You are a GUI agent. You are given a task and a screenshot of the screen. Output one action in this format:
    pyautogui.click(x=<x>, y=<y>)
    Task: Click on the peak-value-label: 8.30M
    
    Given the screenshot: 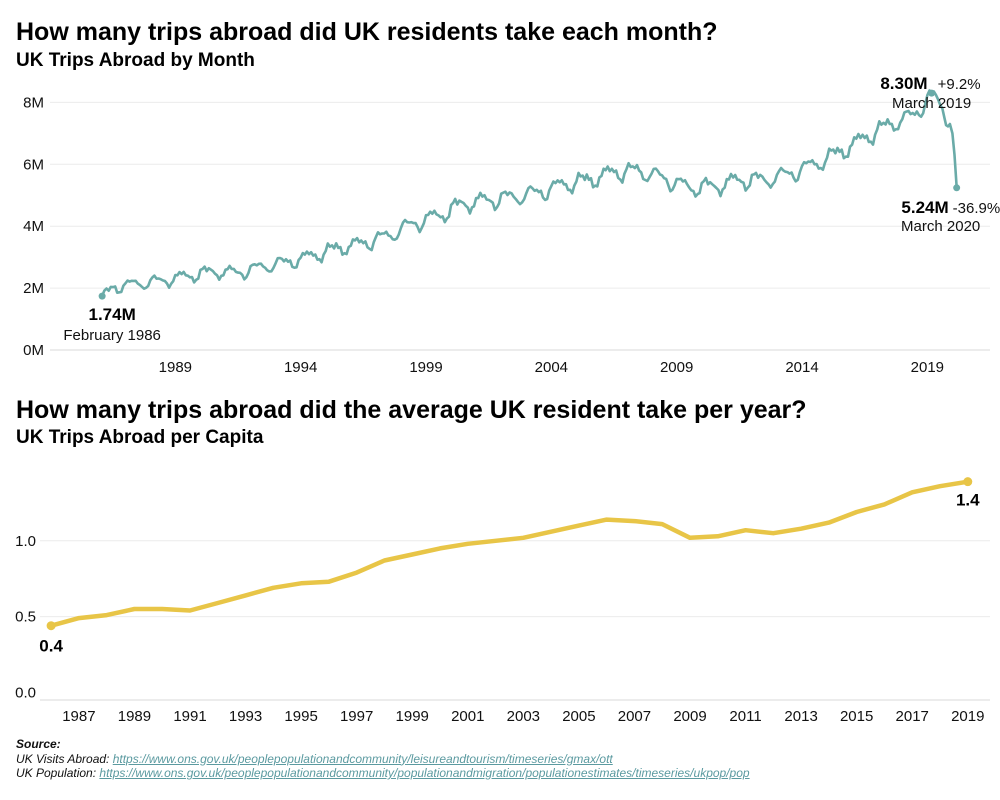 What is the action you would take?
    pyautogui.click(x=903, y=83)
    